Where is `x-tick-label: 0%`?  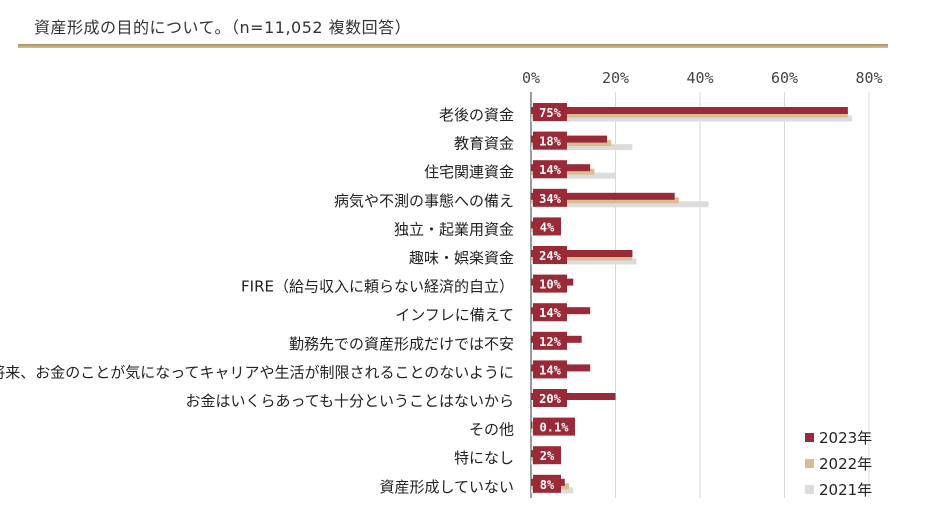
x-tick-label: 0% is located at coordinates (531, 78).